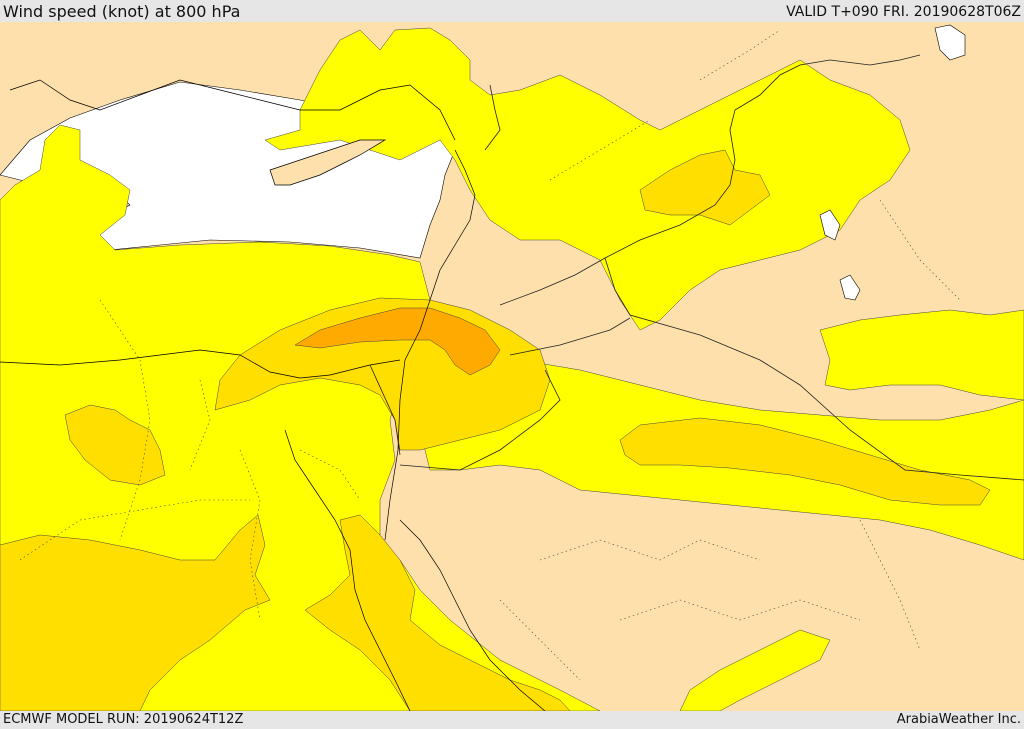  What do you see at coordinates (397, 341) in the screenshot?
I see `wind-band-orange-core` at bounding box center [397, 341].